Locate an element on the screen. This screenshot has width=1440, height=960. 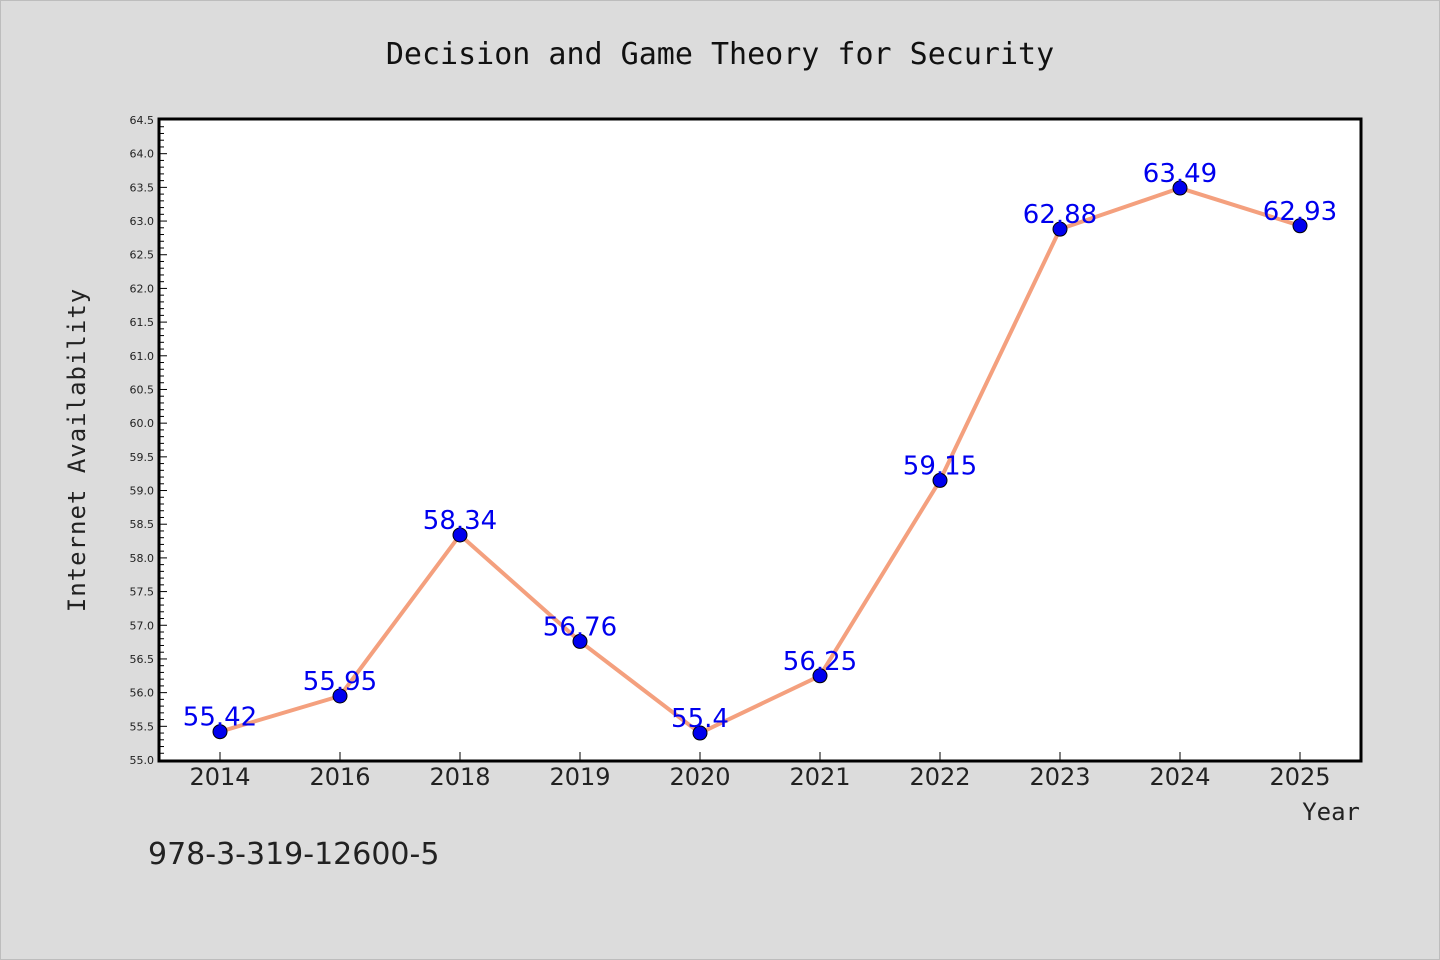
y-tick-label: 55.0 is located at coordinates (142, 760).